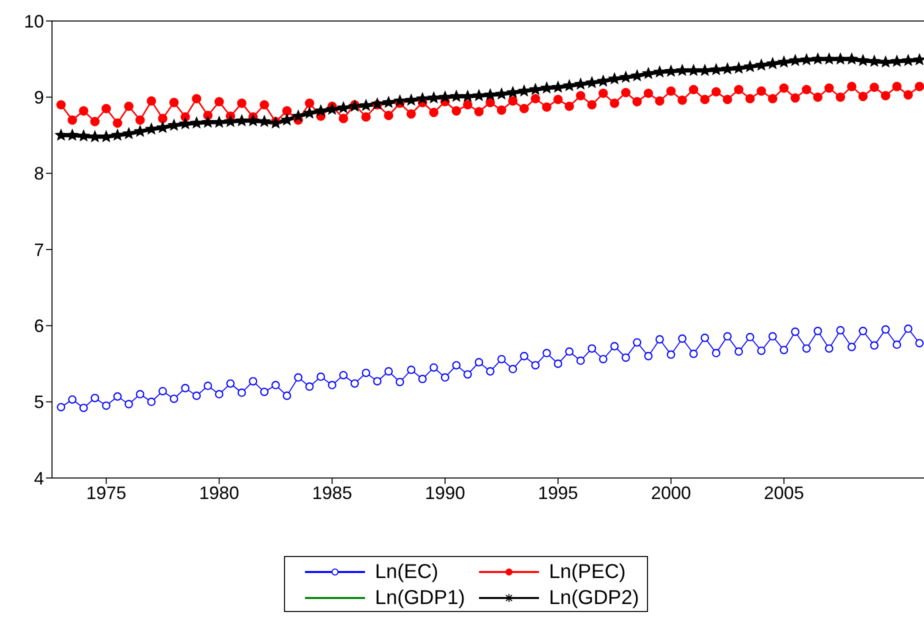 The width and height of the screenshot is (924, 621). I want to click on x-tick-label: 2005, so click(784, 492).